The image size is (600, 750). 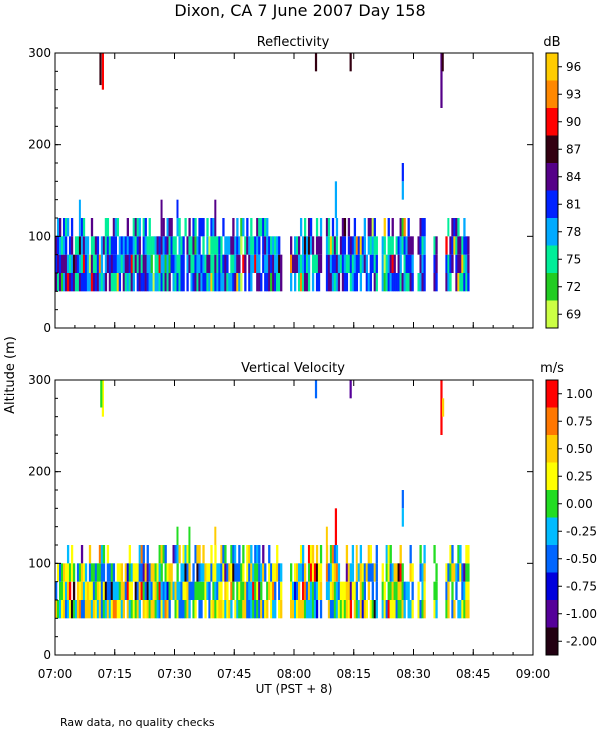 I want to click on colorbar-tick-label: 90, so click(x=573, y=122).